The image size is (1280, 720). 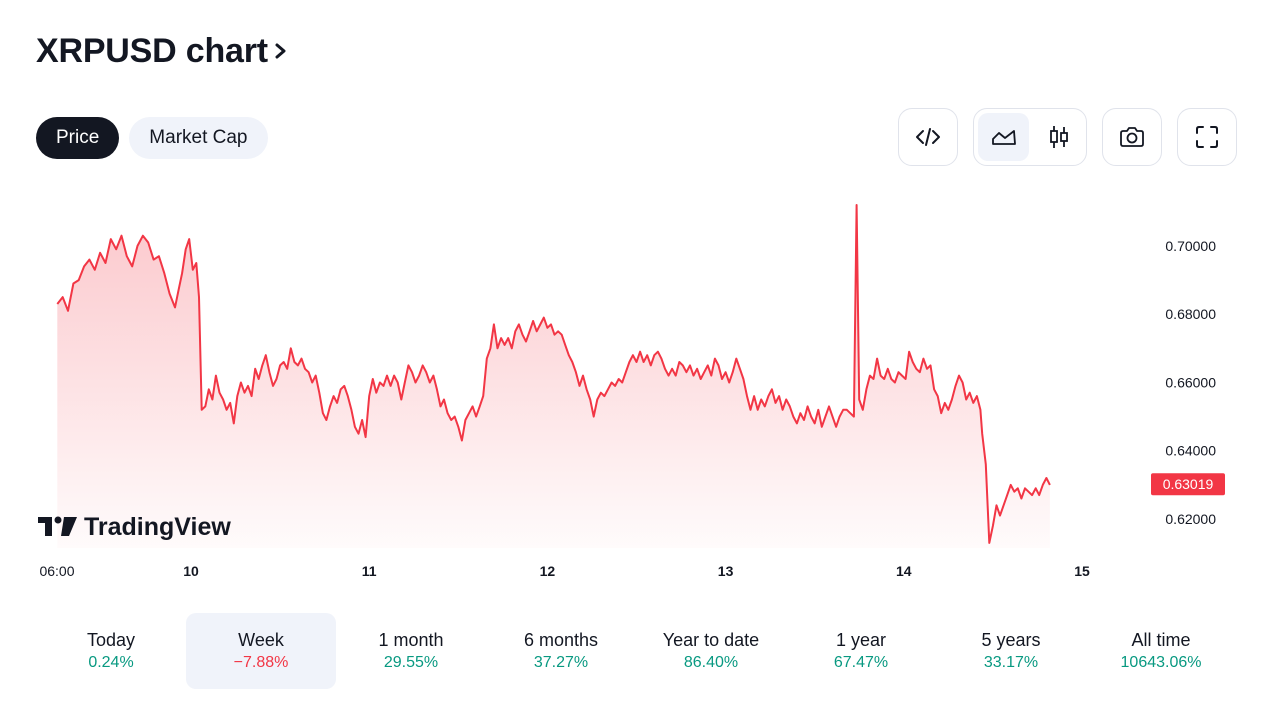 What do you see at coordinates (1161, 662) in the screenshot?
I see `period-value: 10643.06%` at bounding box center [1161, 662].